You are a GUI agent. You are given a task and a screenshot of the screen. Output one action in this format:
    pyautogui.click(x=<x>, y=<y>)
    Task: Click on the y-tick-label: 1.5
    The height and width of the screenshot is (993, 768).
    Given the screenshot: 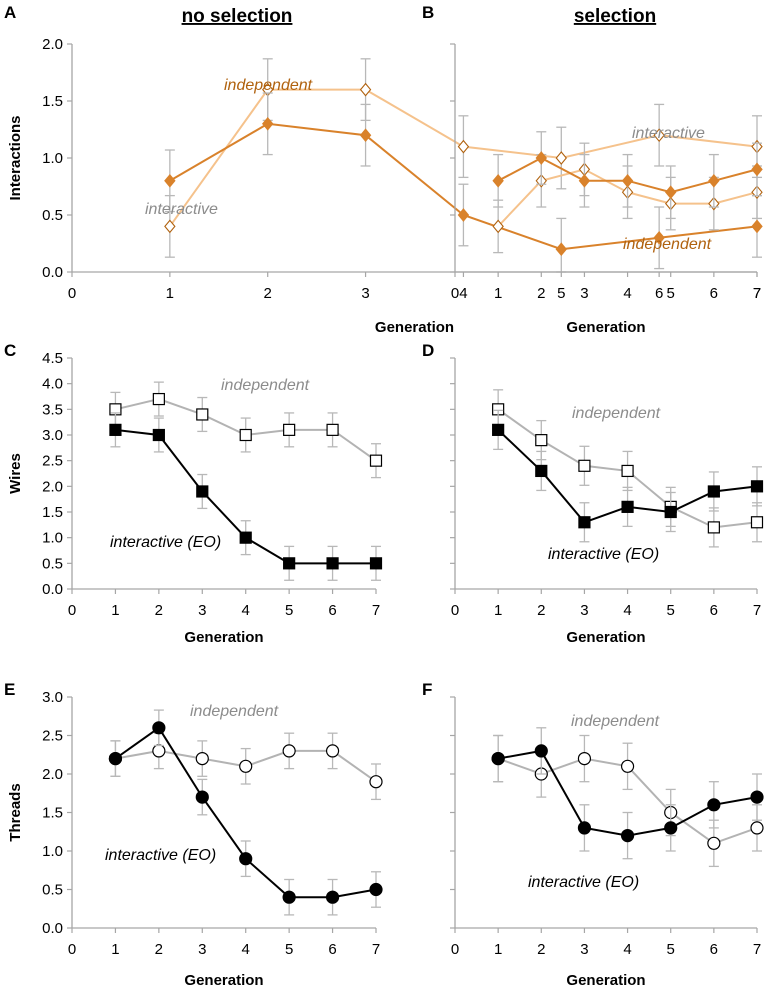 What is the action you would take?
    pyautogui.click(x=52, y=512)
    